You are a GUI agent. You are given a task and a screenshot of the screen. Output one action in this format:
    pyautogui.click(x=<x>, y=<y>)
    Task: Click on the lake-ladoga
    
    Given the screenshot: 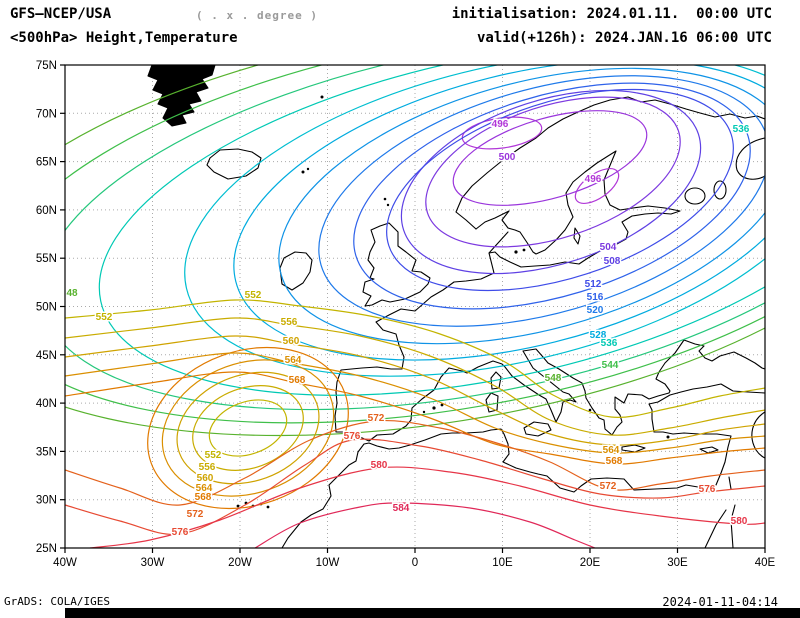 What is the action you would take?
    pyautogui.click(x=695, y=196)
    